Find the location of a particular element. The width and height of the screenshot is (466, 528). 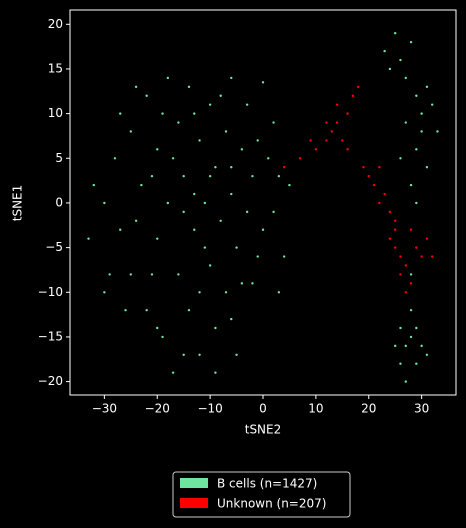

x-tick-label: 10 is located at coordinates (315, 409).